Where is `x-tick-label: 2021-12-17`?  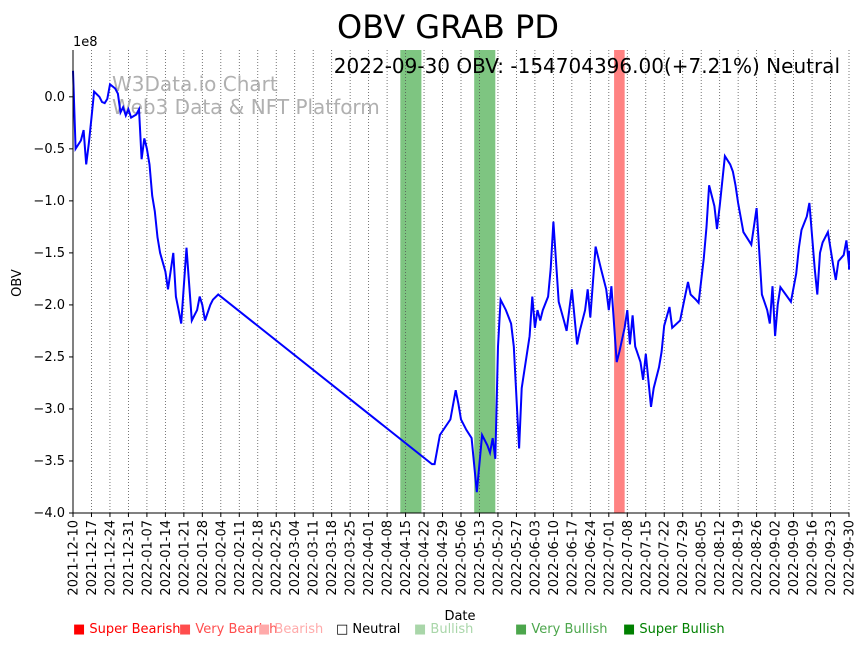 x-tick-label: 2021-12-17 is located at coordinates (92, 558).